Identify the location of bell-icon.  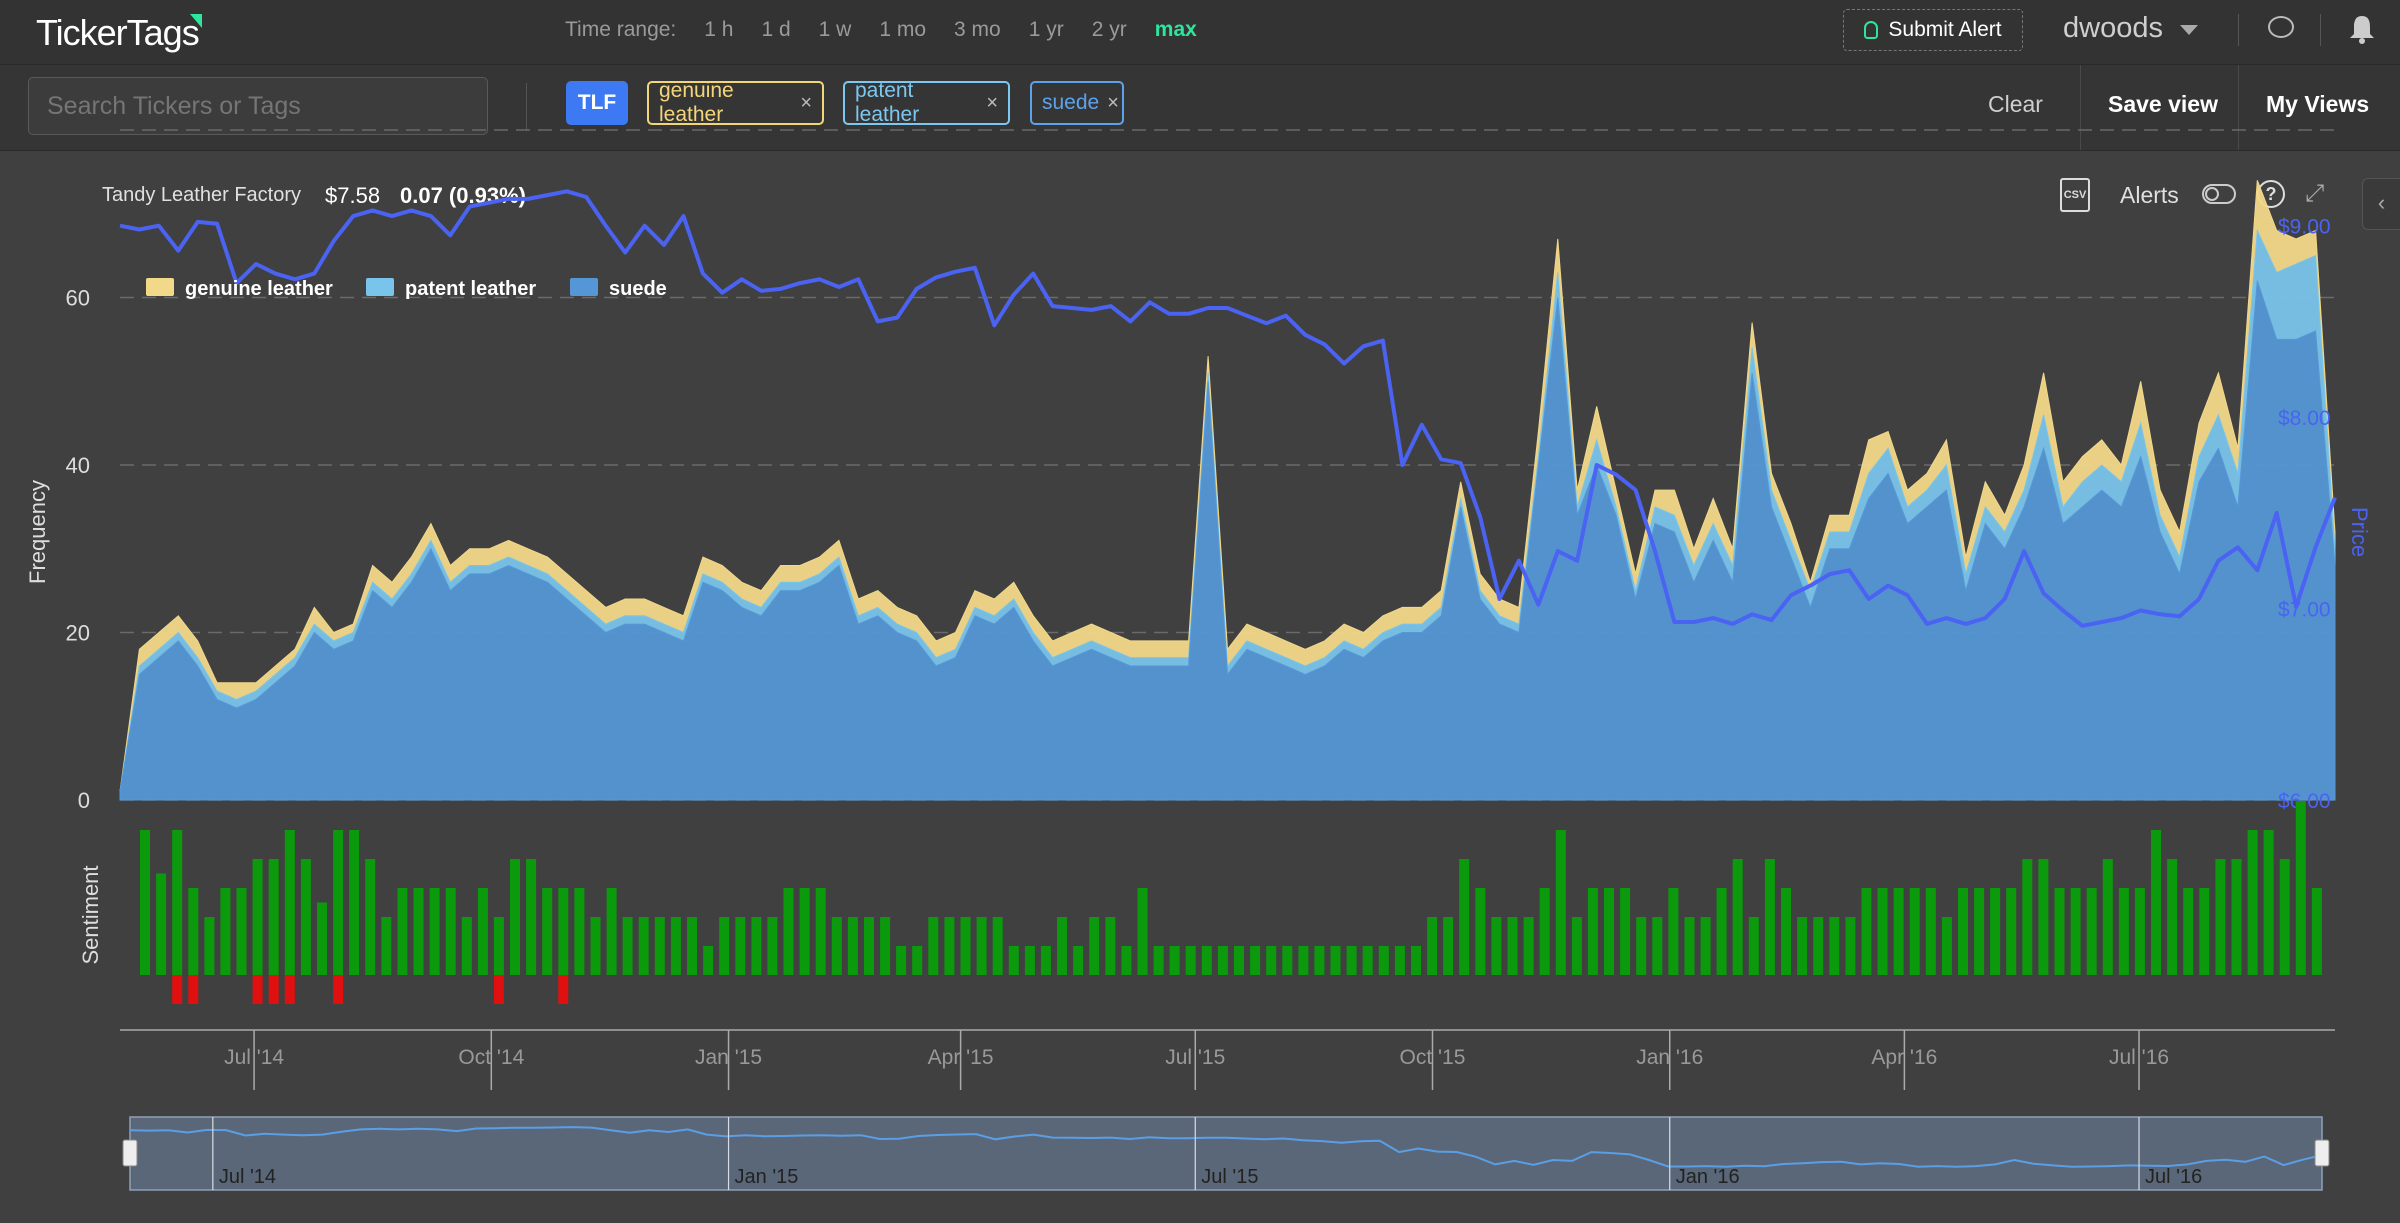
(2362, 29).